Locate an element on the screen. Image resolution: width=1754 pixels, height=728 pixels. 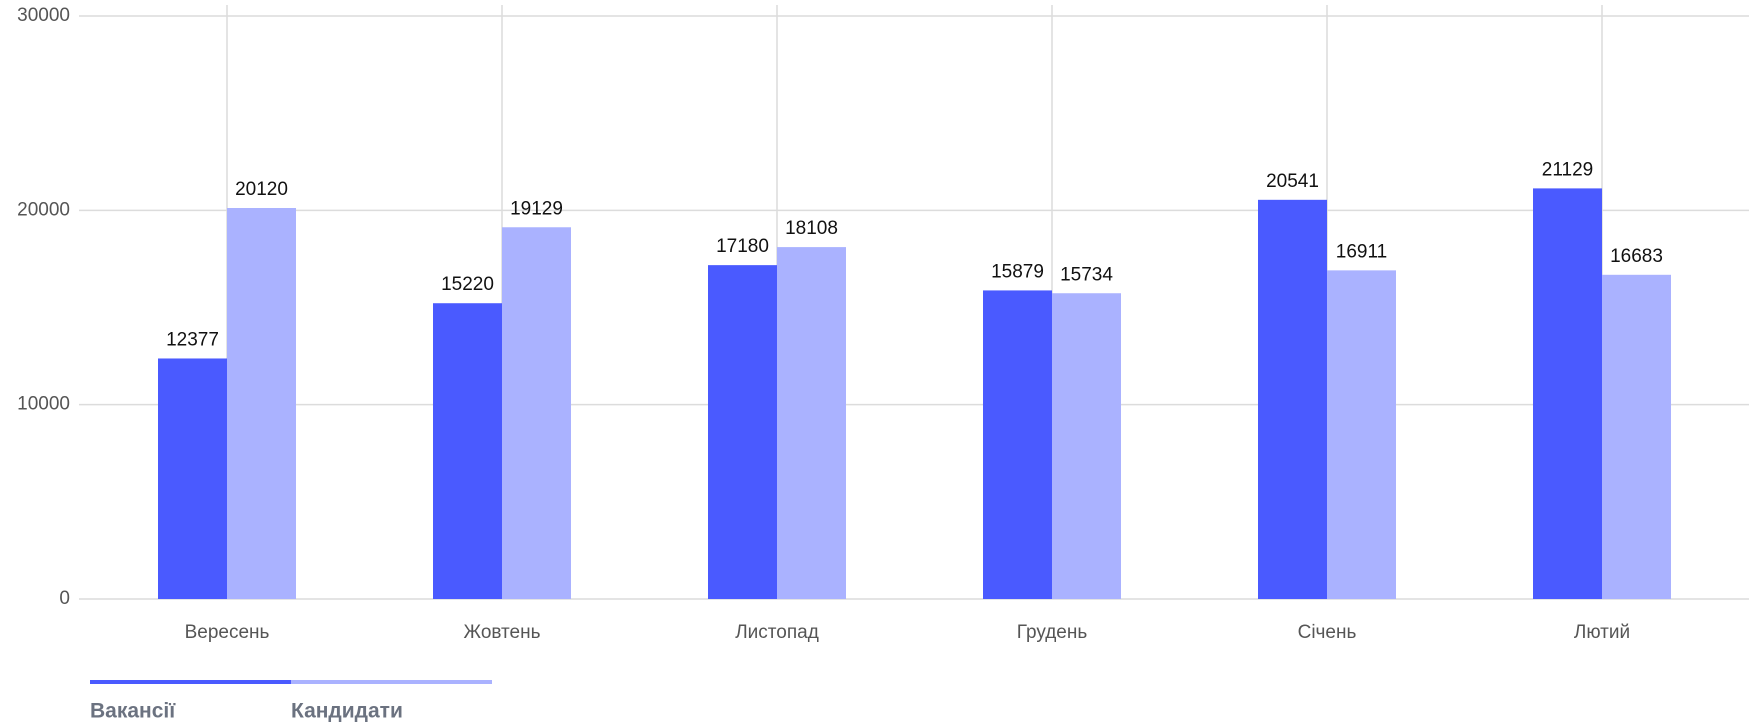
value-label: 21129 is located at coordinates (1567, 169).